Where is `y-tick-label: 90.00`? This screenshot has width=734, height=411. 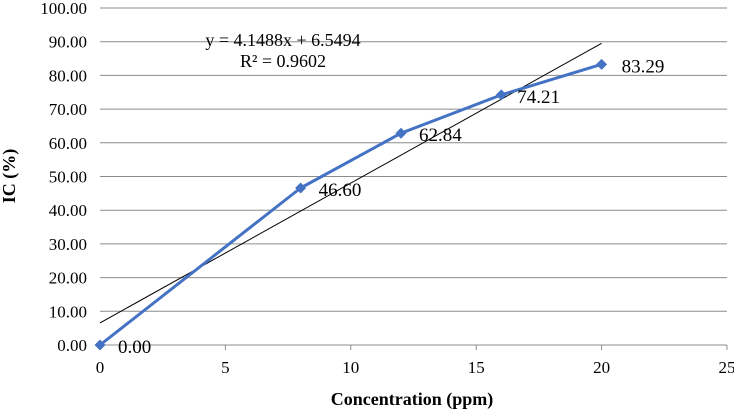
y-tick-label: 90.00 is located at coordinates (68, 42).